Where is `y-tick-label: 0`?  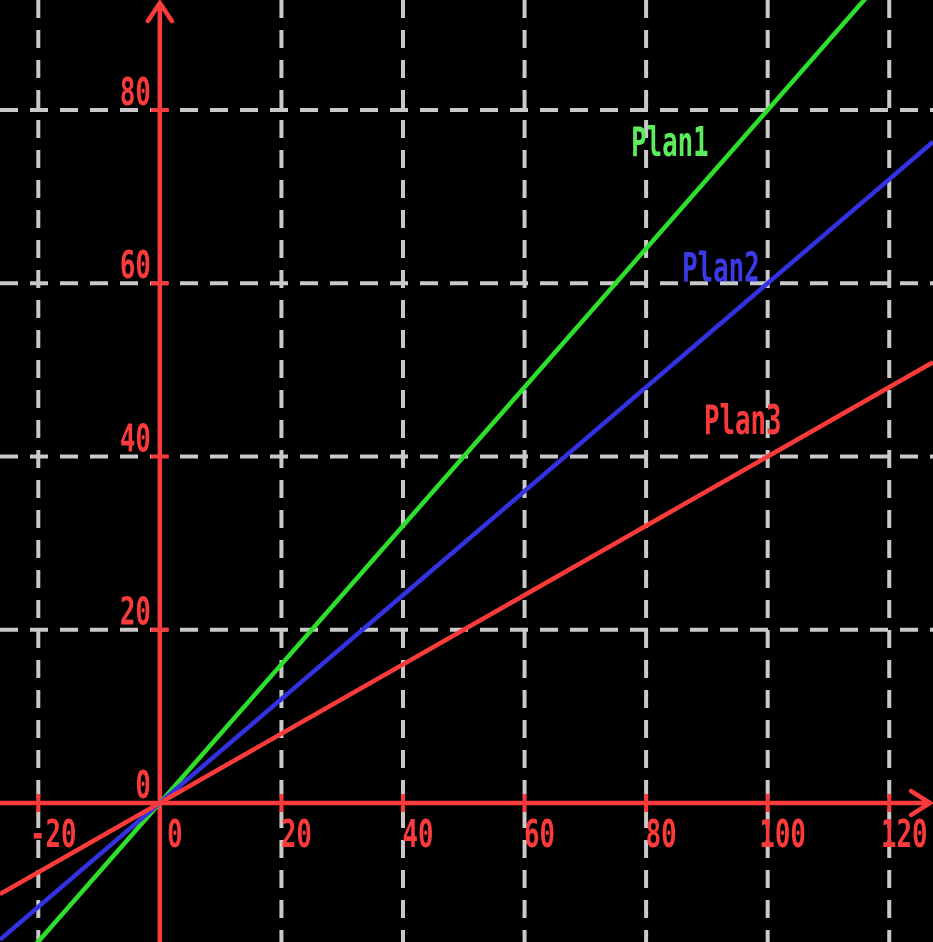 y-tick-label: 0 is located at coordinates (143, 785).